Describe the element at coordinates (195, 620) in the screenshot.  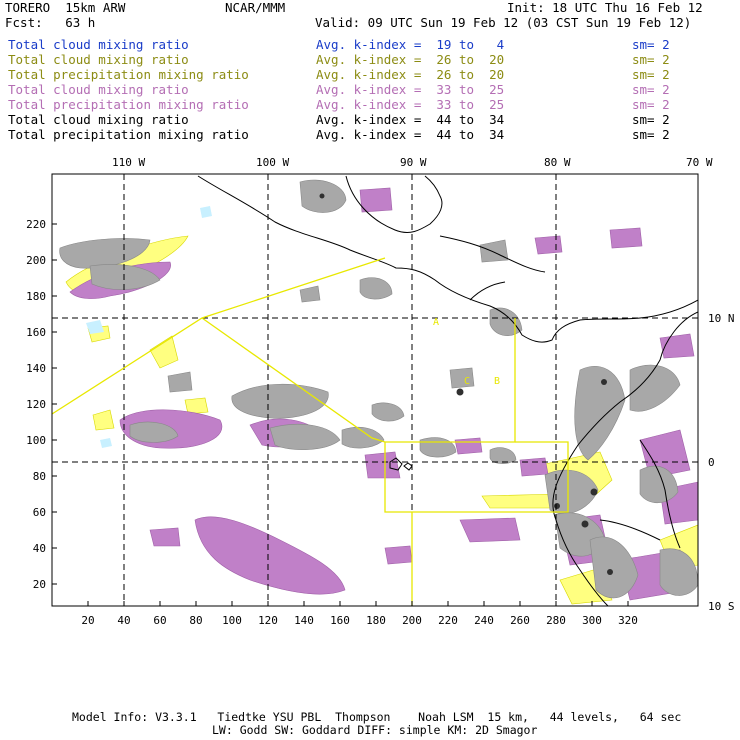
I see `x-index-label: 80` at that location.